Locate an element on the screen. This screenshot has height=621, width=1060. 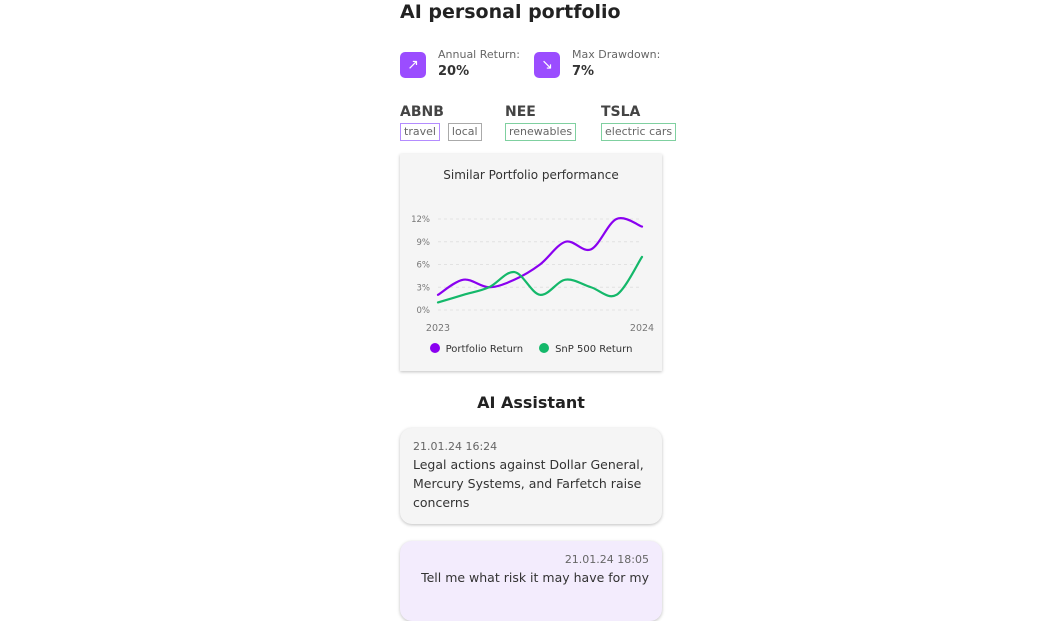
arrow-up-right-icon: ↗ is located at coordinates (413, 65).